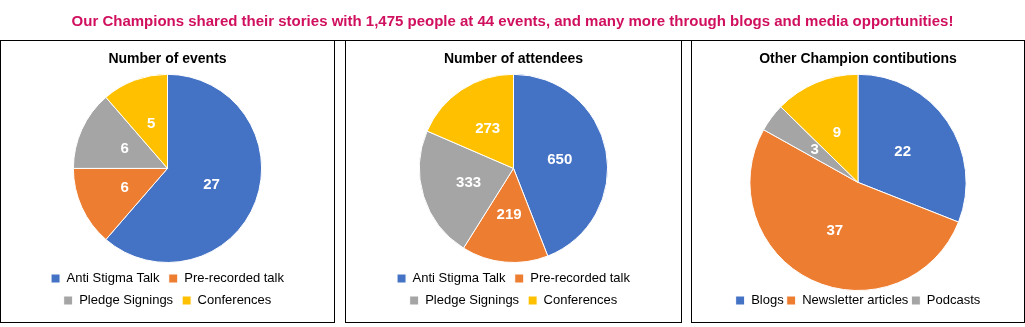 The image size is (1025, 327). What do you see at coordinates (858, 58) in the screenshot?
I see `chart-title: Other Champion contibutions` at bounding box center [858, 58].